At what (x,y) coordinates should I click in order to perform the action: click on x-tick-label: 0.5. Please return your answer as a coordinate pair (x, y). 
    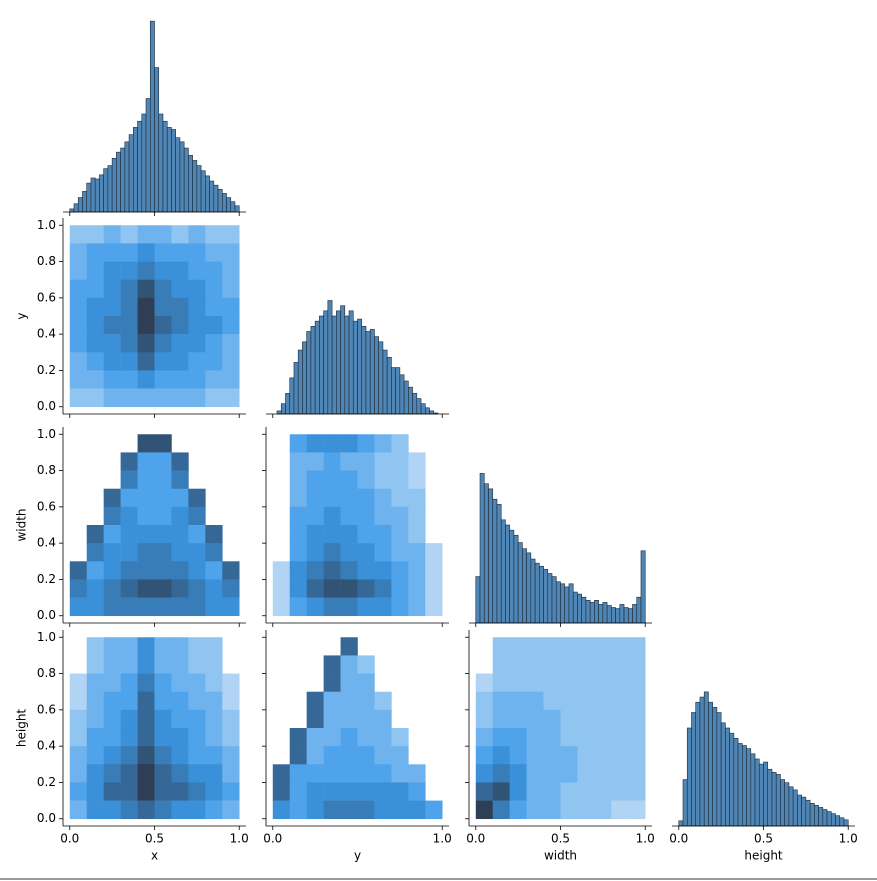
    Looking at the image, I should click on (763, 839).